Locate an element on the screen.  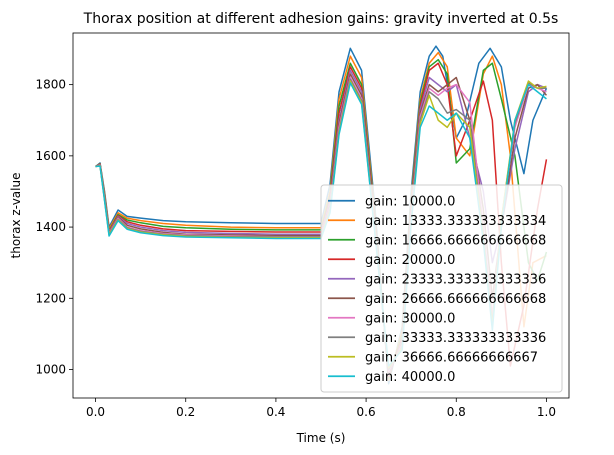
legend-label: gain: 26666.666666666668 is located at coordinates (455, 299).